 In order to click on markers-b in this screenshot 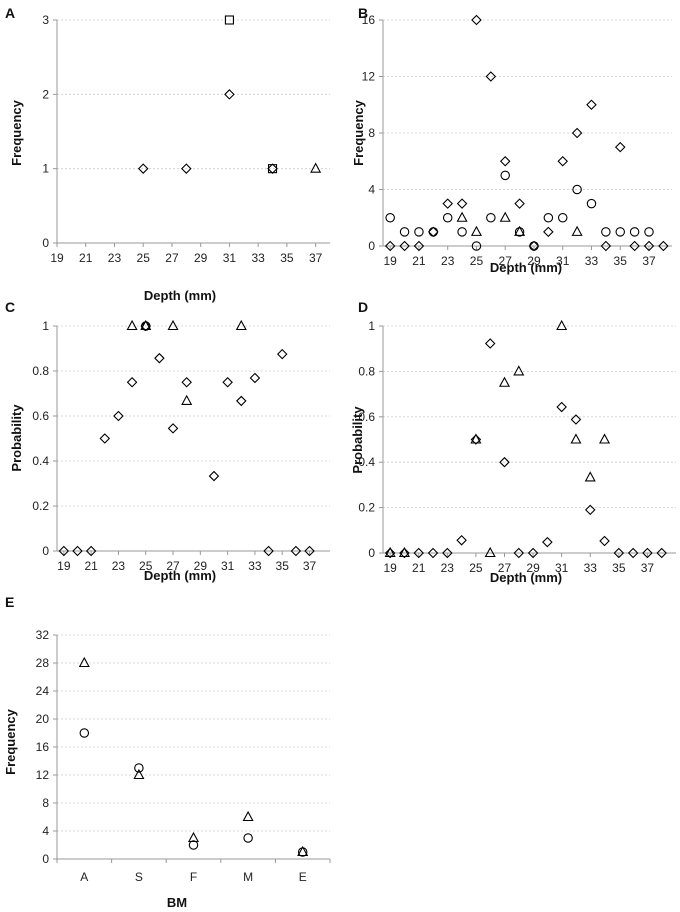, I will do `click(526, 133)`.